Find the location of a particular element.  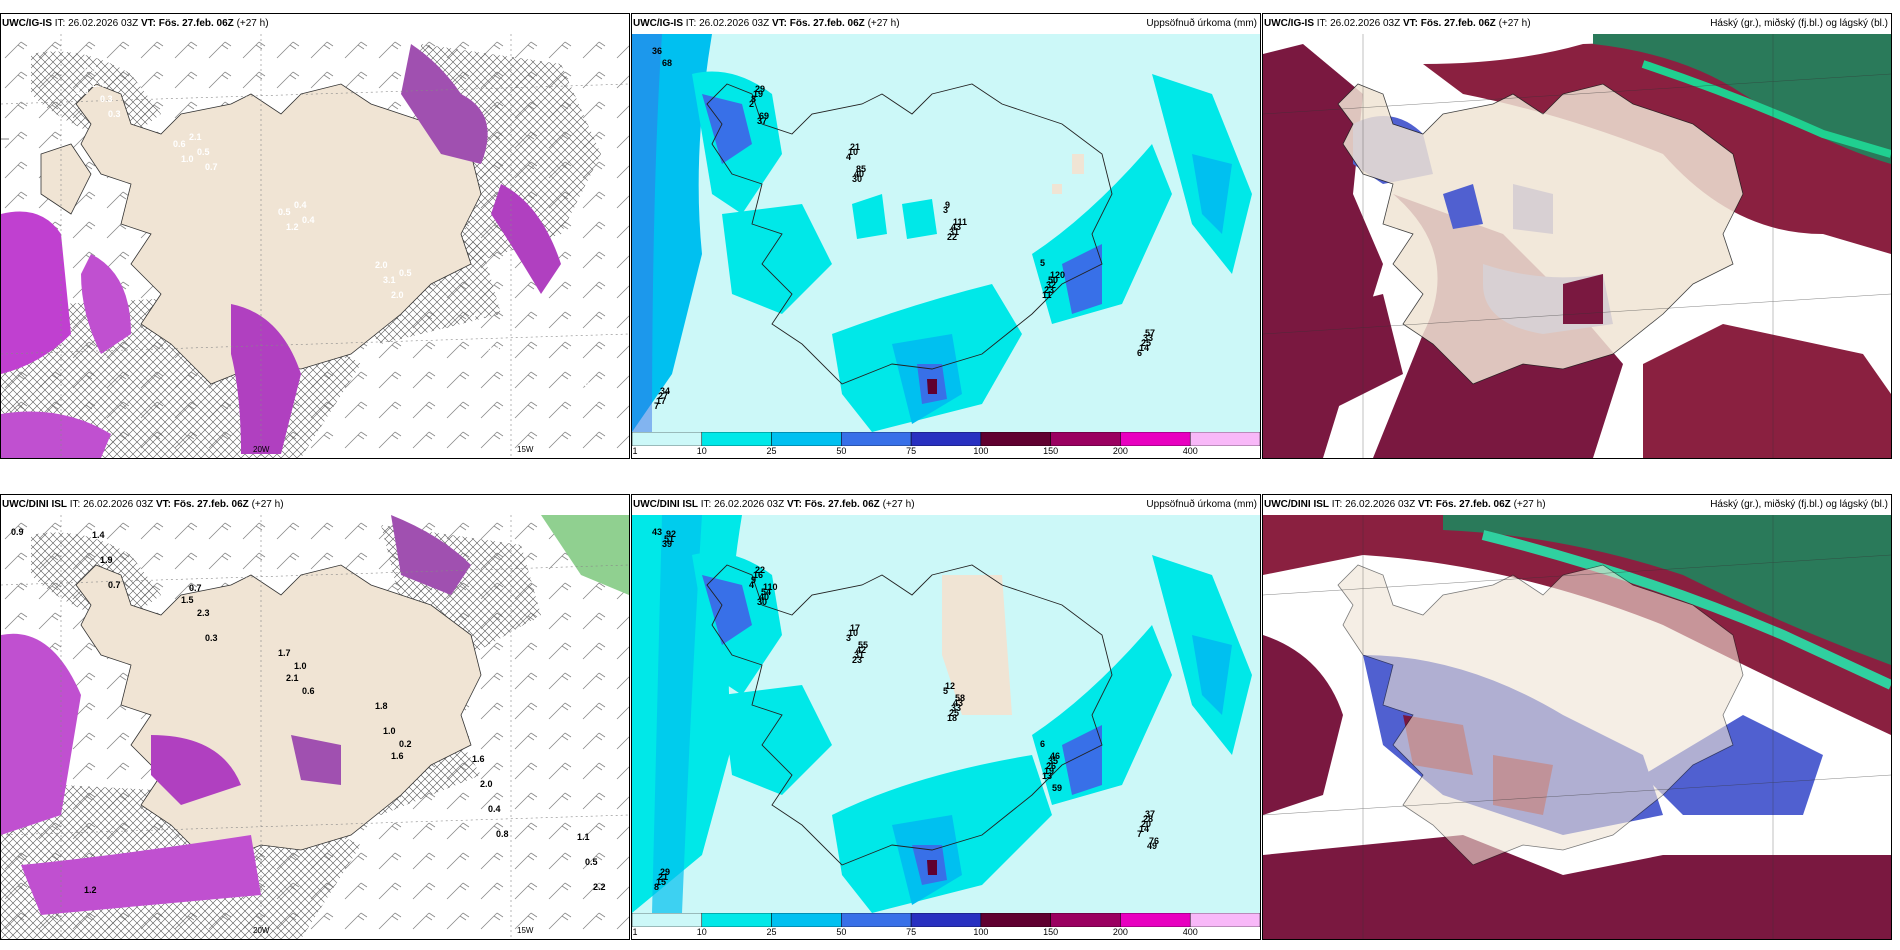

map-value-label: 36 is located at coordinates (657, 51).